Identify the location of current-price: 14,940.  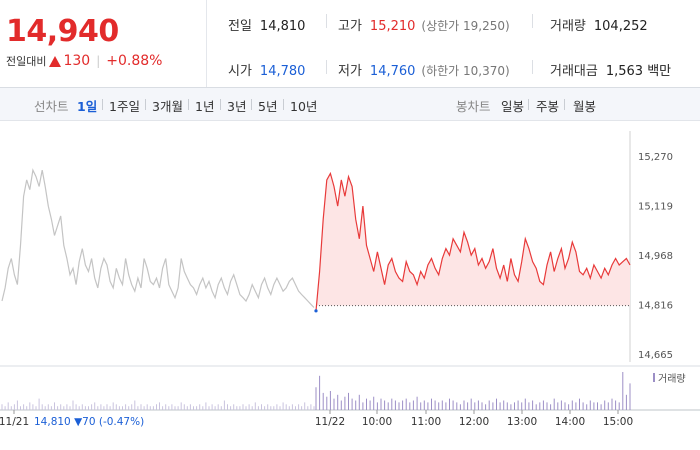
(62, 31).